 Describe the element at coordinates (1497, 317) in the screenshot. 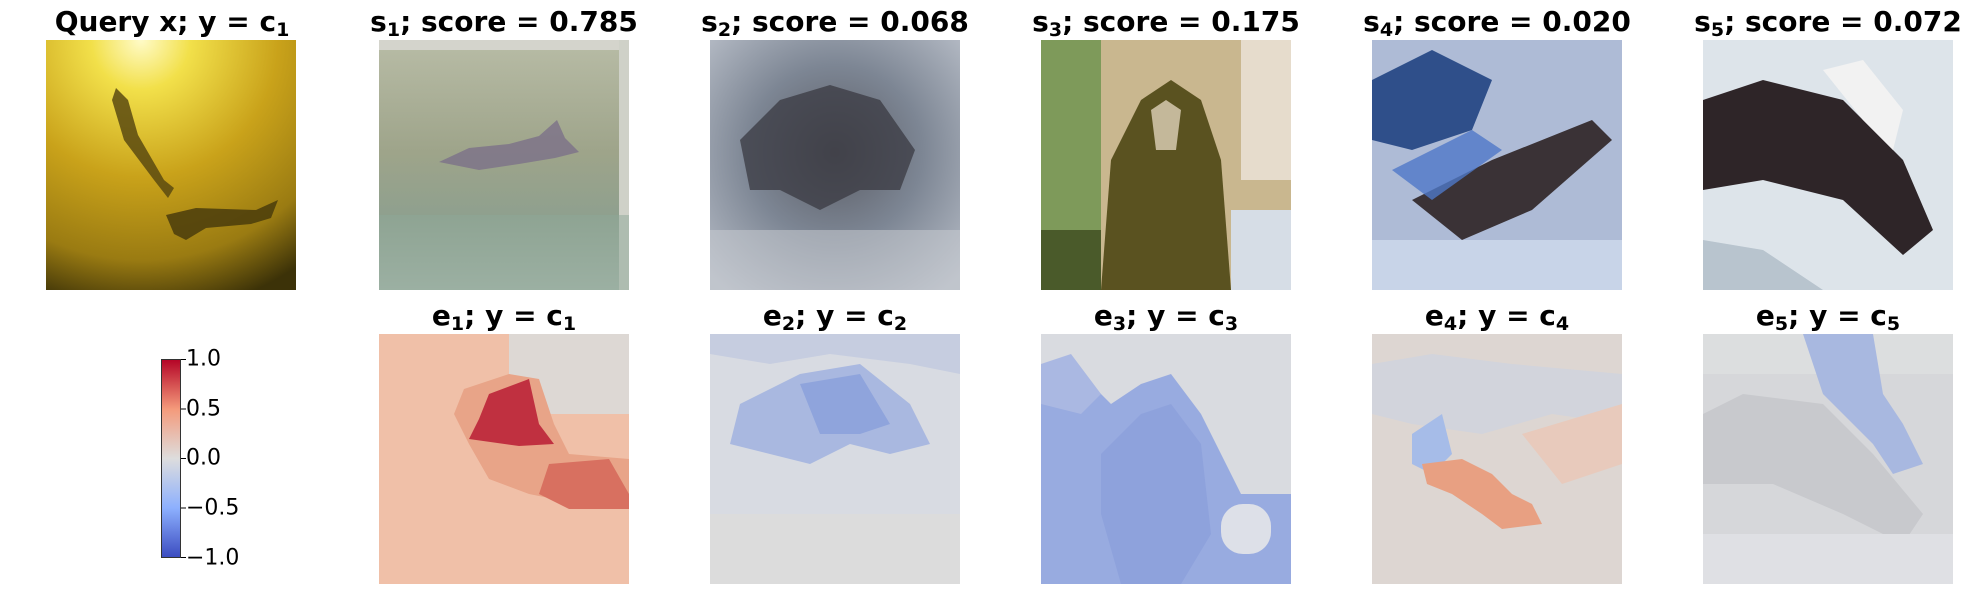

I see `explanation-title-4: e4; y = c4` at that location.